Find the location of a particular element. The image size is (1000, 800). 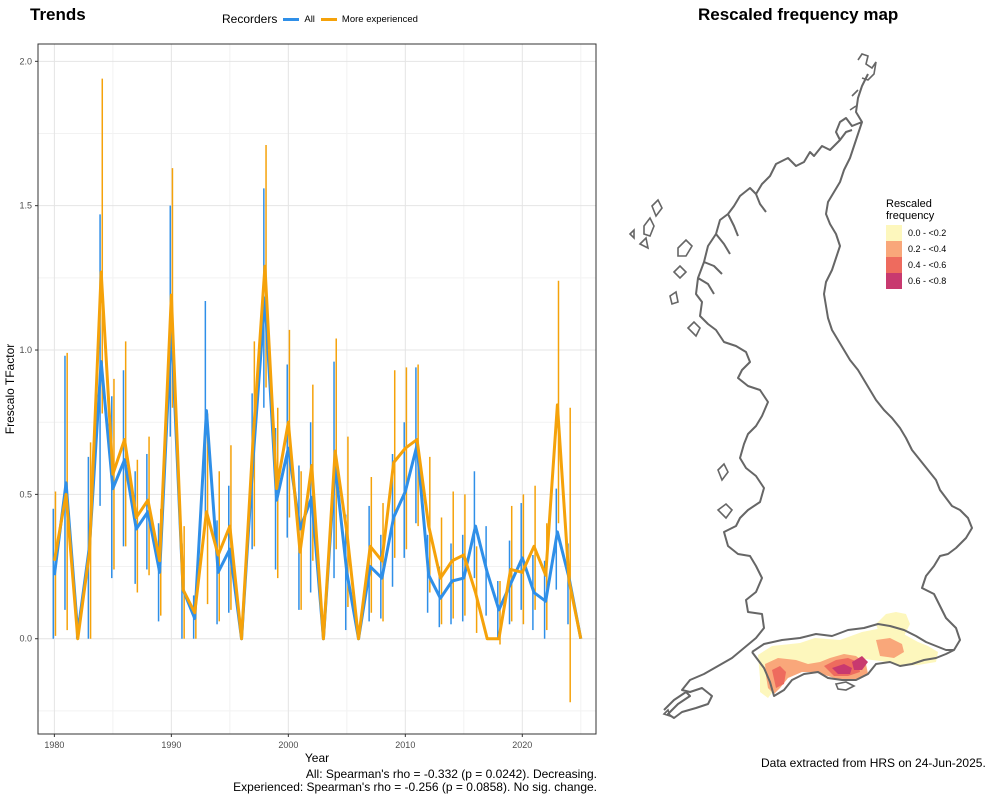

y-axis-label: Frescalo TFactor is located at coordinates (10, 389).